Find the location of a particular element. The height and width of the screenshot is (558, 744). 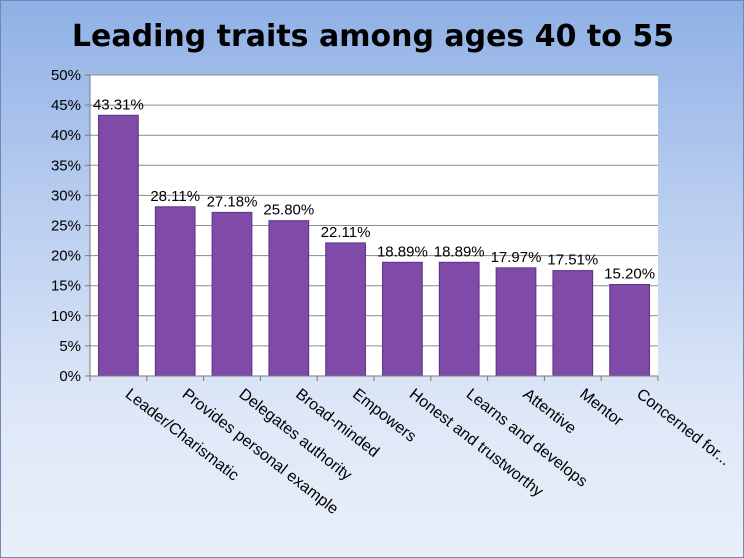

data-label-3: 25.80% is located at coordinates (288, 210).